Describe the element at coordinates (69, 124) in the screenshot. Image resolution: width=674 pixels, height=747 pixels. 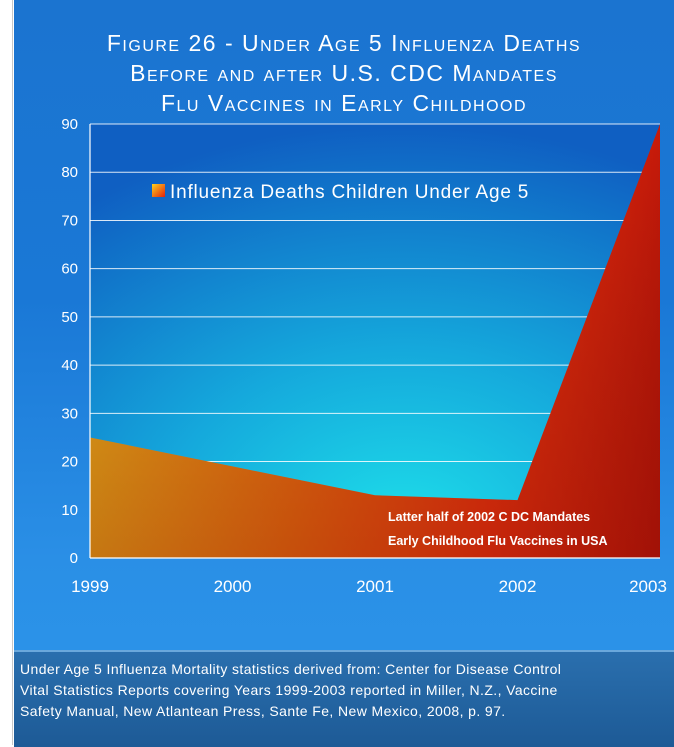
I see `y-tick-label: 90` at that location.